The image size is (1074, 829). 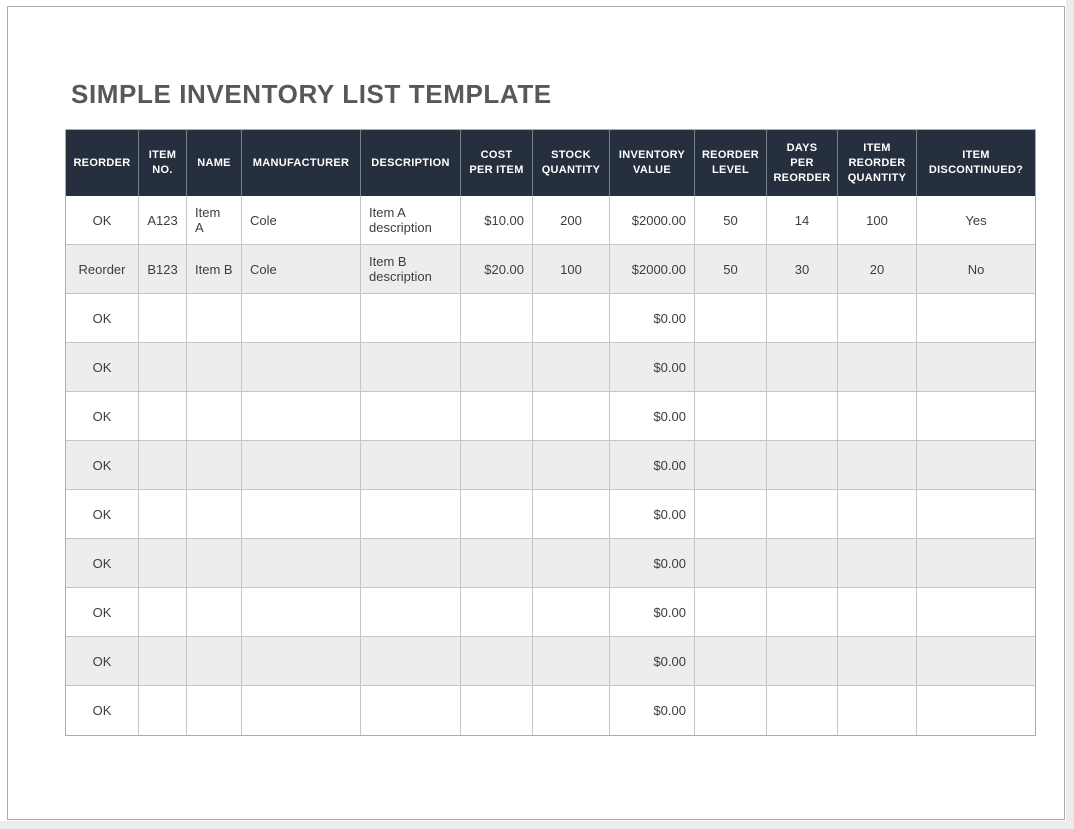 I want to click on cell-stock-quantity: 100, so click(x=571, y=269).